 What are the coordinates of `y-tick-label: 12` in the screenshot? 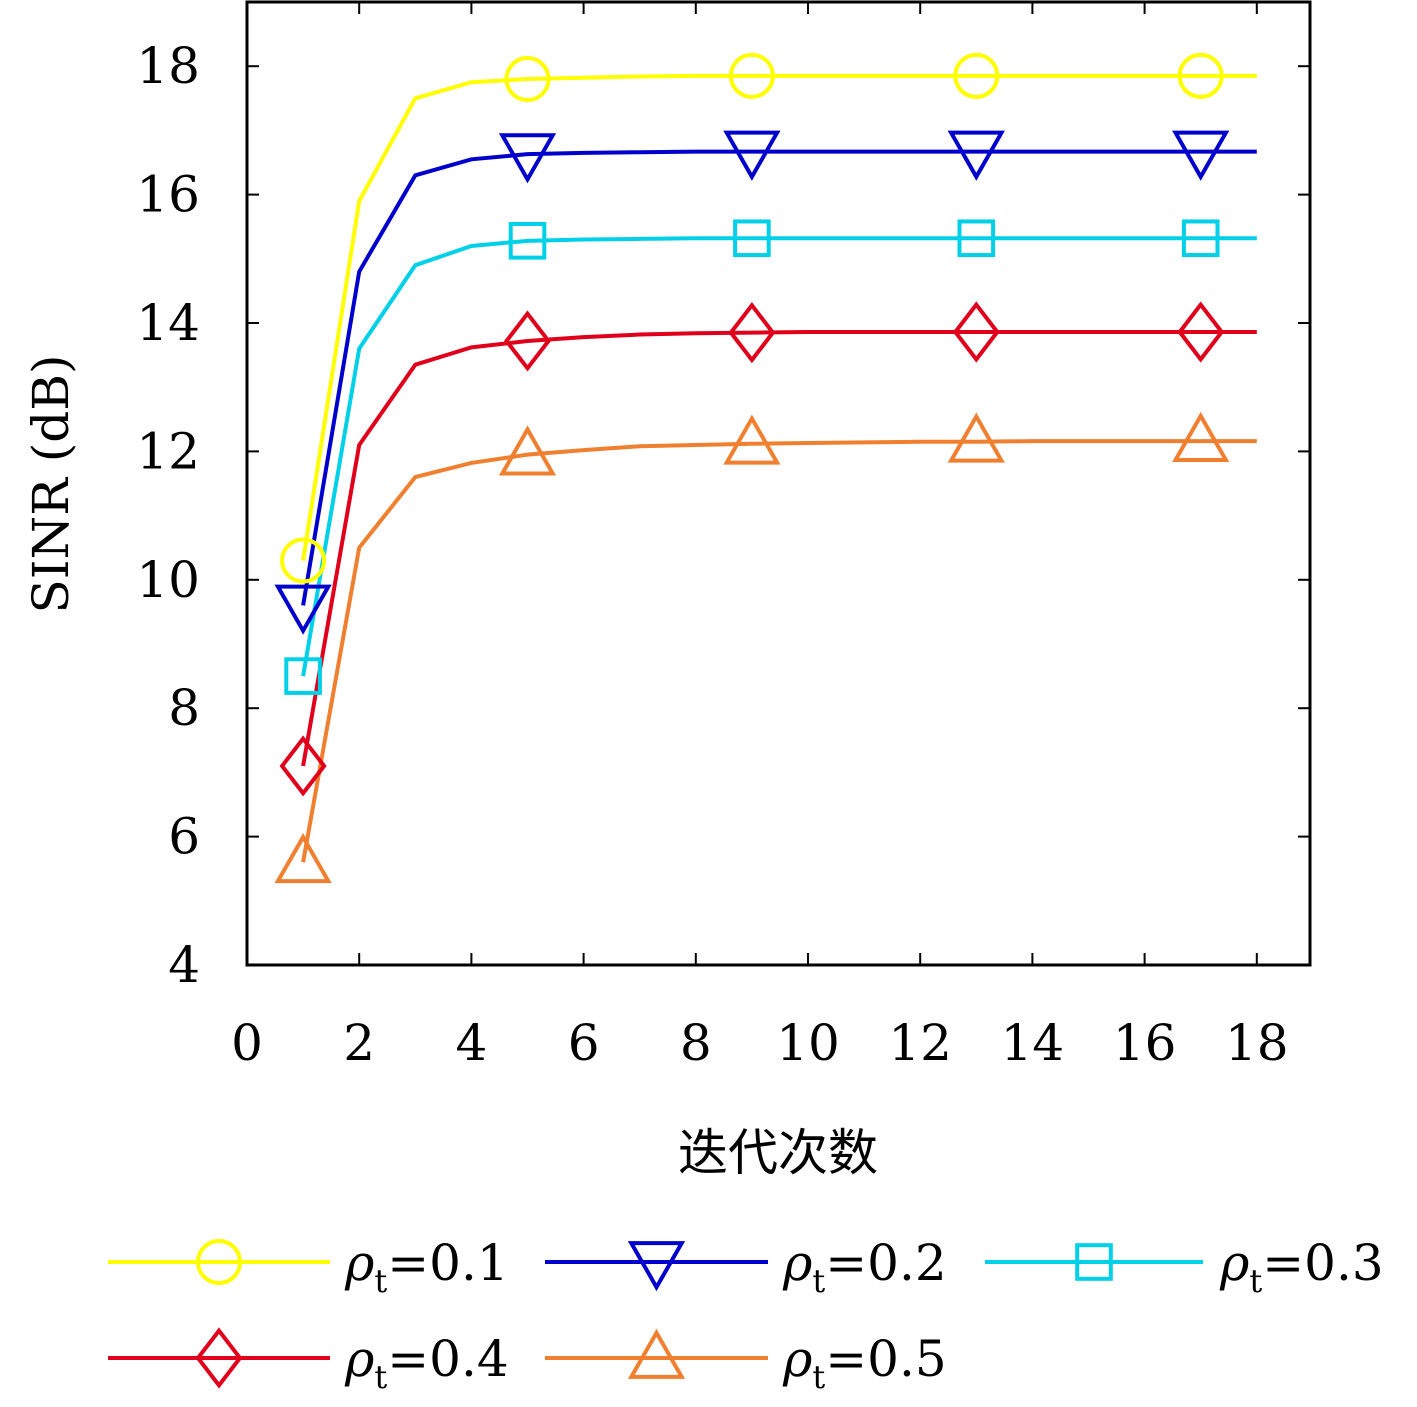 It's located at (168, 451).